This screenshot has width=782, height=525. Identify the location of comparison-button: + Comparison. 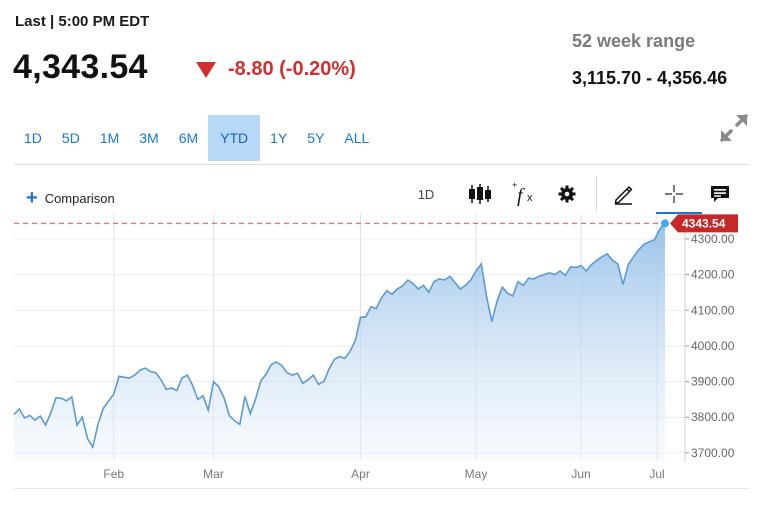
(70, 198).